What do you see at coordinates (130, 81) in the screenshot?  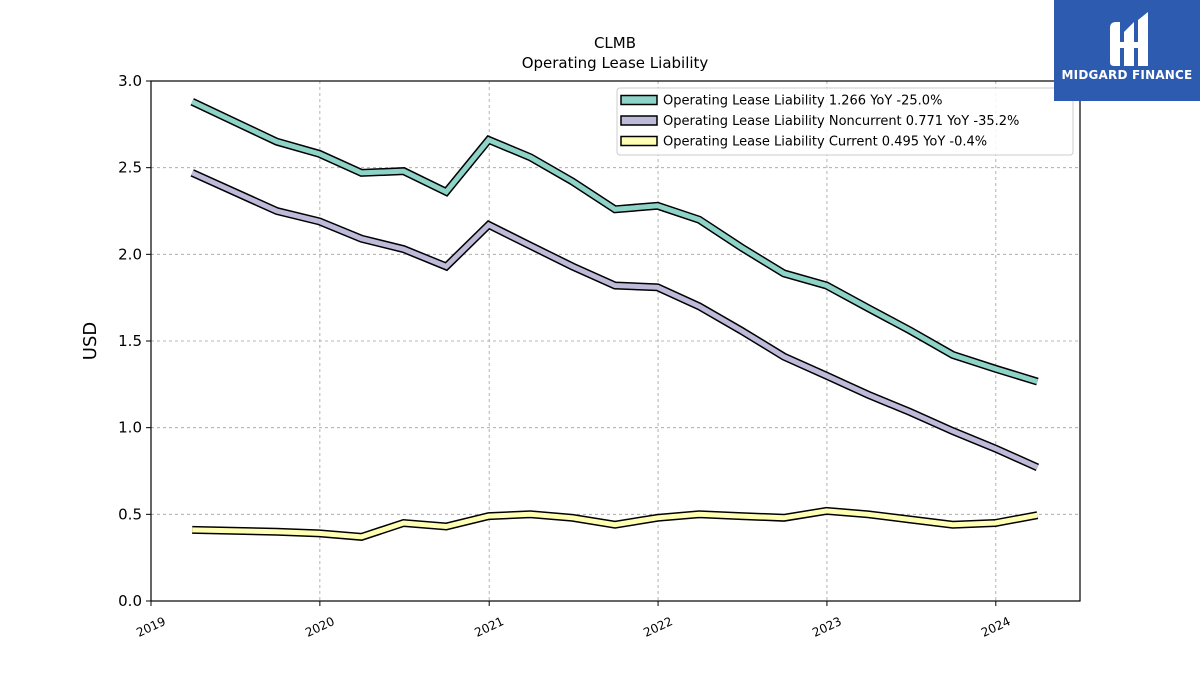 I see `y-tick-label: 3.0` at bounding box center [130, 81].